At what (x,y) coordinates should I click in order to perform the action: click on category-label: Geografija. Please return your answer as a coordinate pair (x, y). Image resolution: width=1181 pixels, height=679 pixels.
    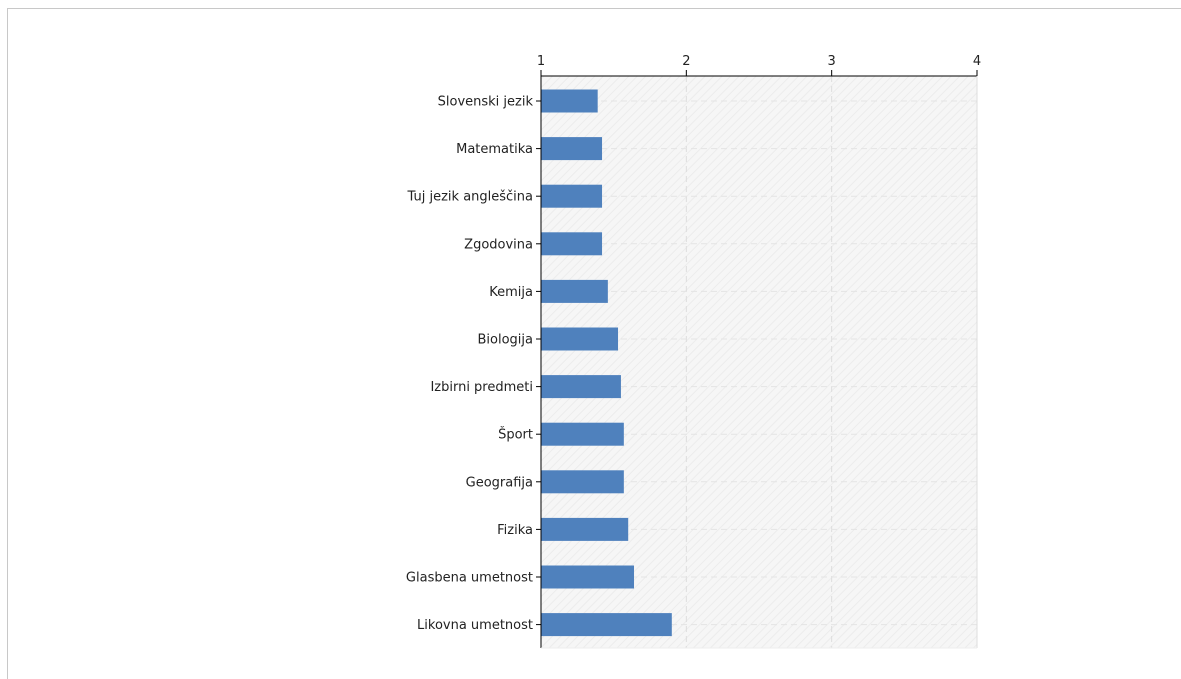
    Looking at the image, I should click on (499, 482).